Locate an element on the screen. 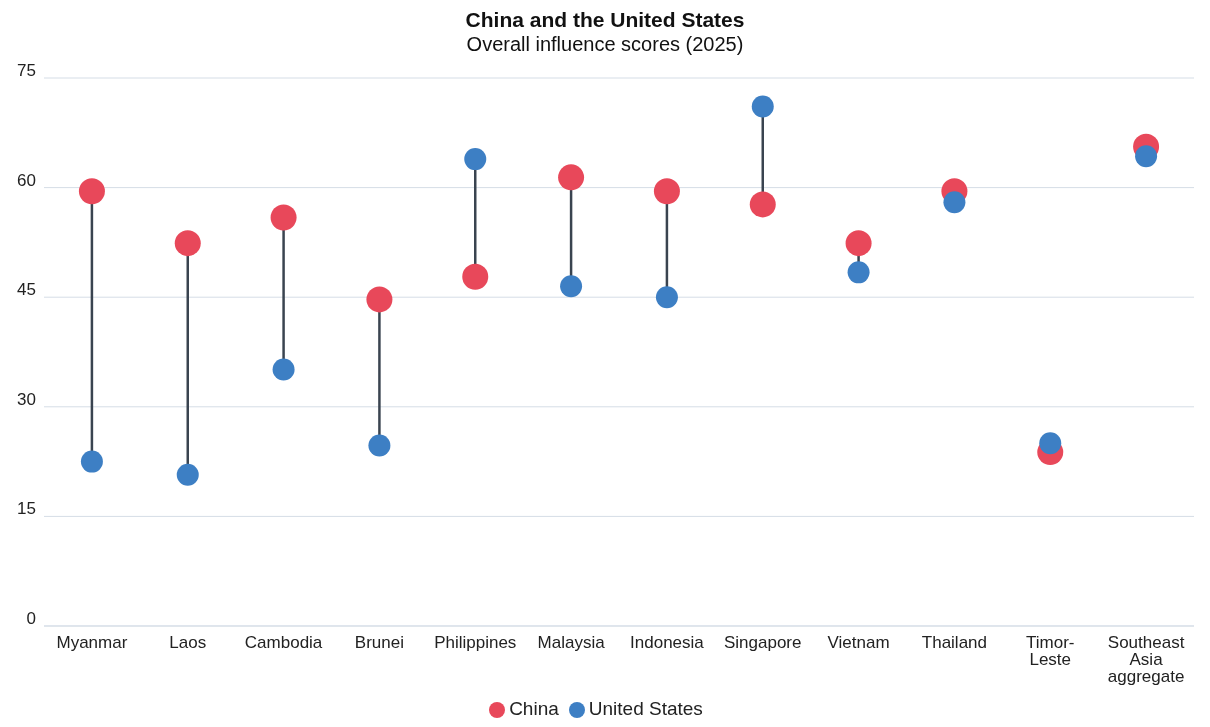 This screenshot has width=1210, height=727. x-tick-label: Southeast Asia aggregate is located at coordinates (1146, 659).